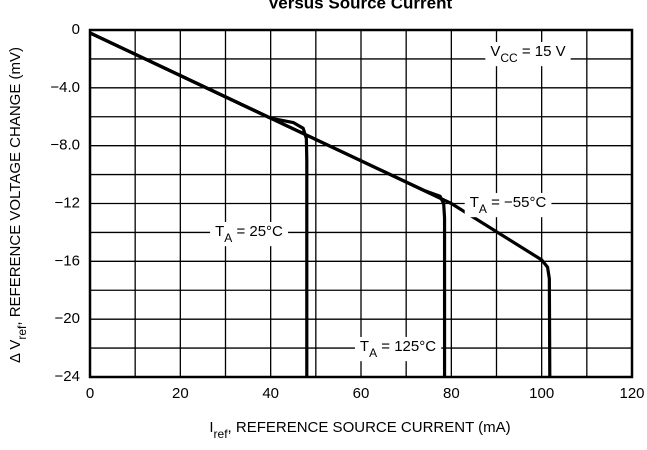 The height and width of the screenshot is (450, 647). What do you see at coordinates (211, 427) in the screenshot?
I see `x-axis-label-part: I` at bounding box center [211, 427].